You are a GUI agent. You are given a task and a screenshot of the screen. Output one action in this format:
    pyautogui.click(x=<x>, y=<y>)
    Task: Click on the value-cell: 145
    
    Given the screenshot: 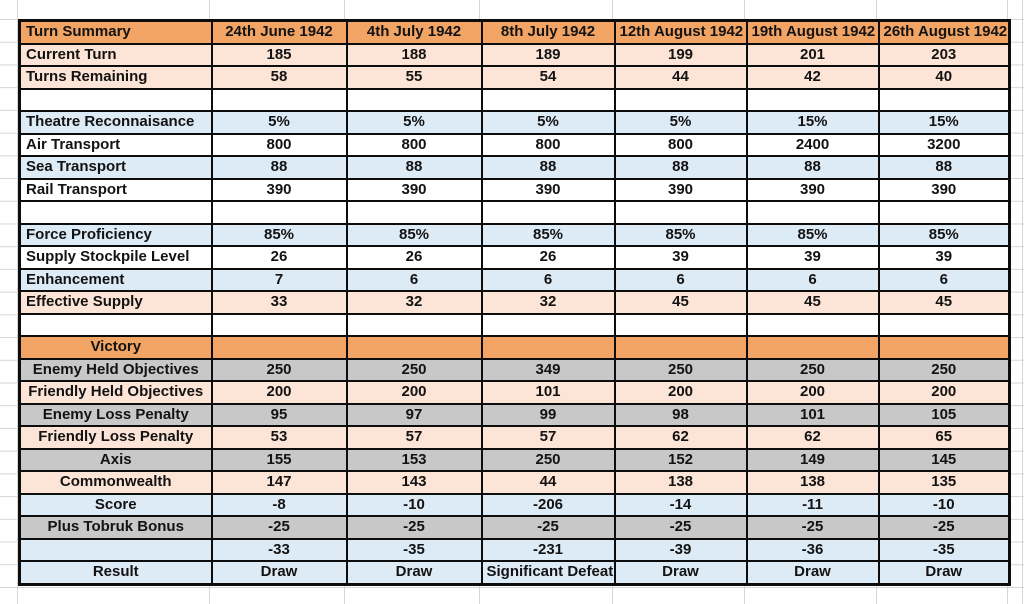 What is the action you would take?
    pyautogui.click(x=944, y=459)
    